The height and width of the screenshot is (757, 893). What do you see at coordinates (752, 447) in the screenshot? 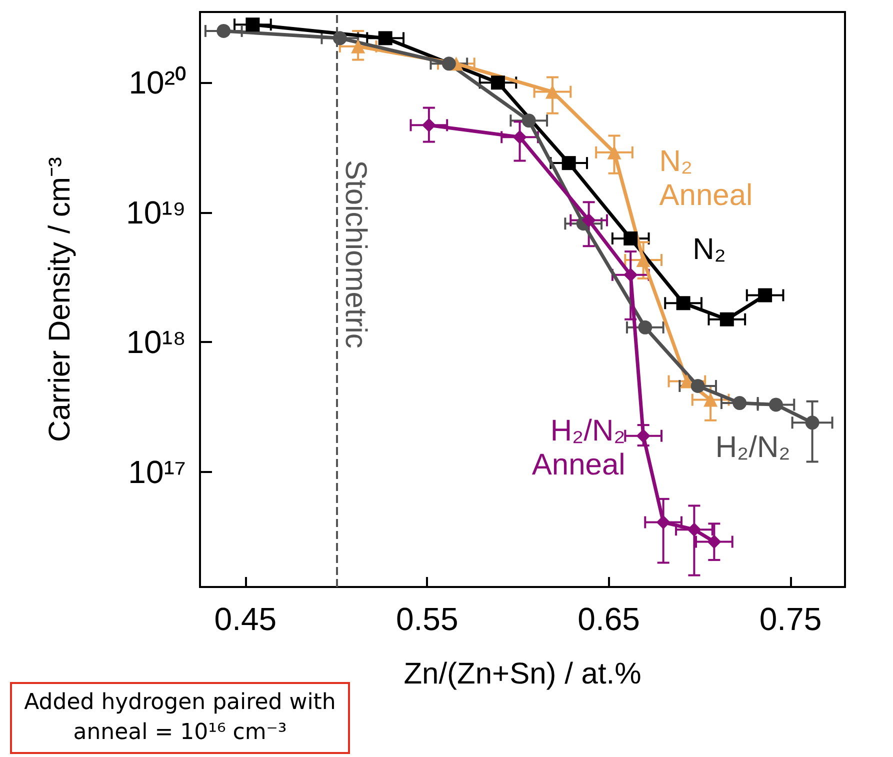
I see `series-label: H₂/N₂` at bounding box center [752, 447].